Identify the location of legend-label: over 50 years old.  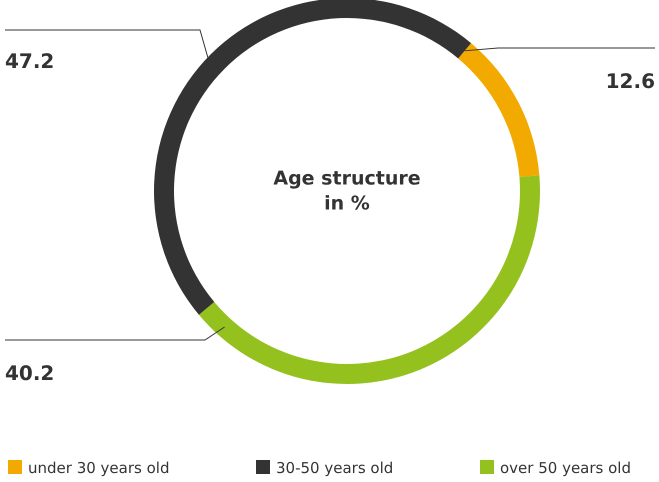
(565, 468).